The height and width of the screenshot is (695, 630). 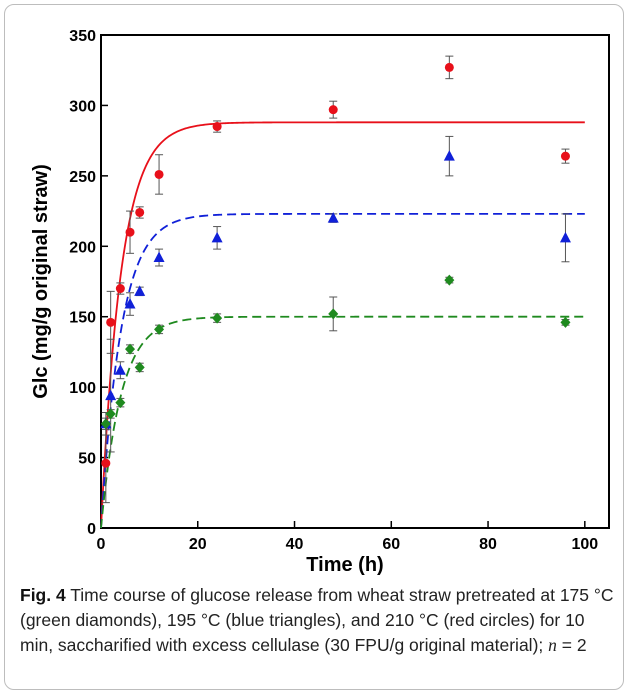 What do you see at coordinates (87, 459) in the screenshot?
I see `y-tick-label: 50` at bounding box center [87, 459].